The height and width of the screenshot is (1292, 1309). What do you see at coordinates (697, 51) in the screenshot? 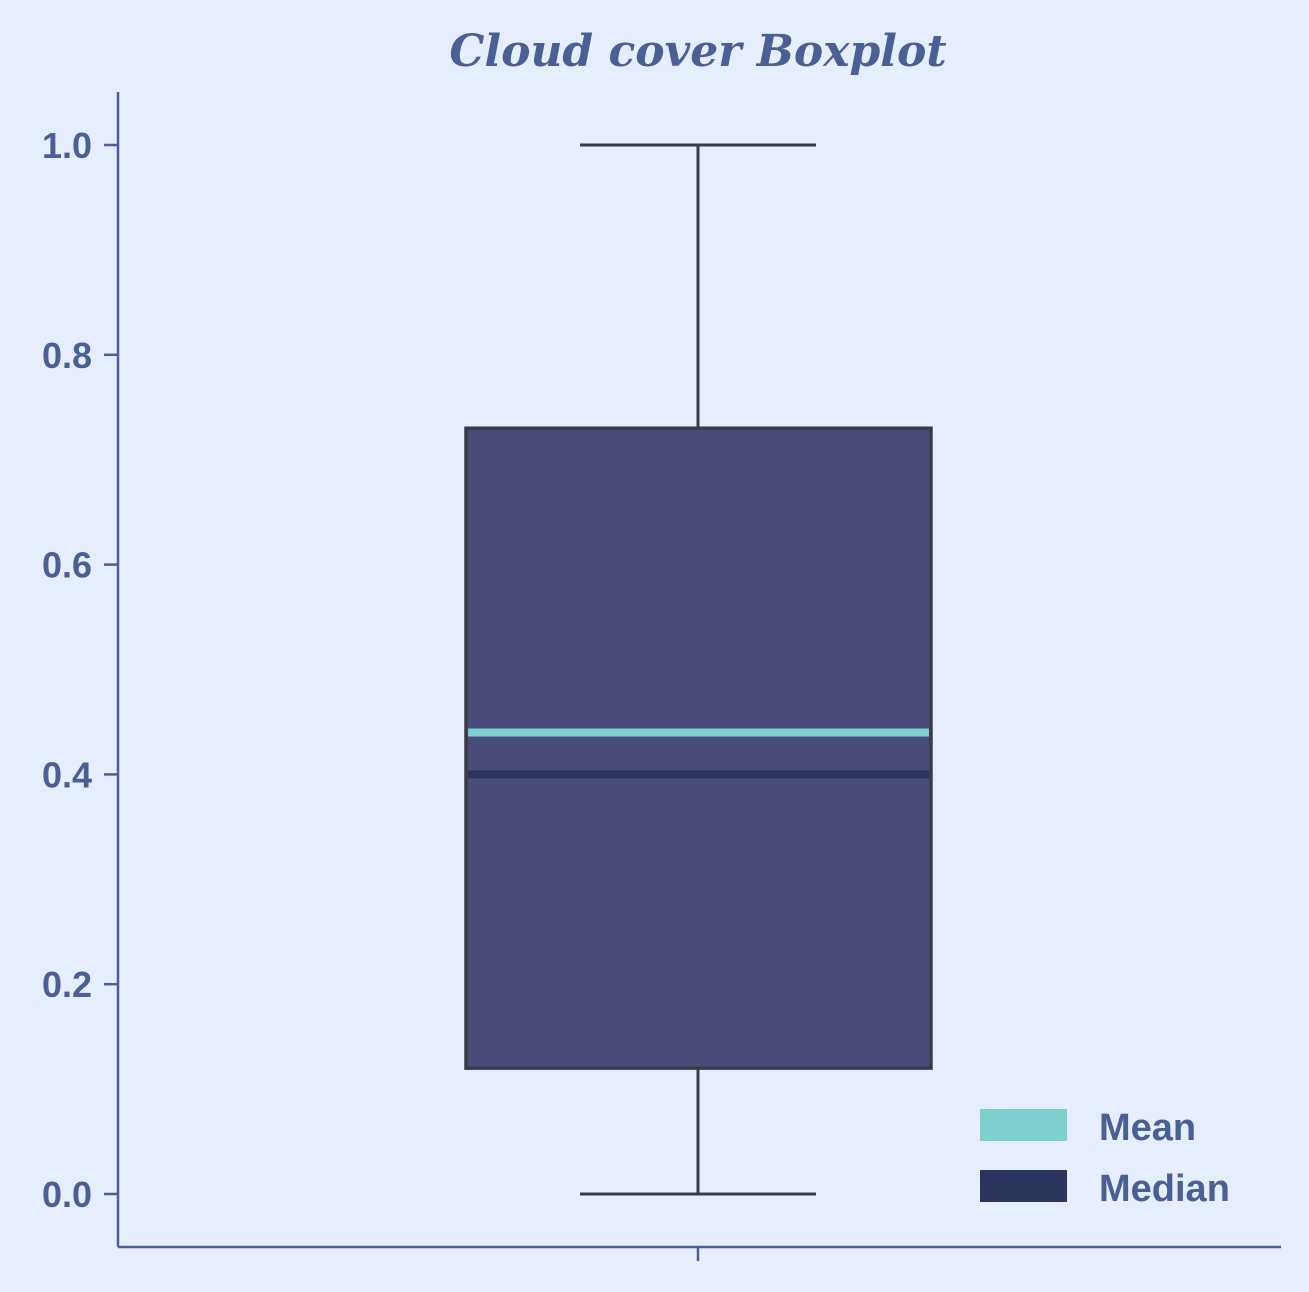
I see `chart-title: Cloud cover Boxplot` at bounding box center [697, 51].